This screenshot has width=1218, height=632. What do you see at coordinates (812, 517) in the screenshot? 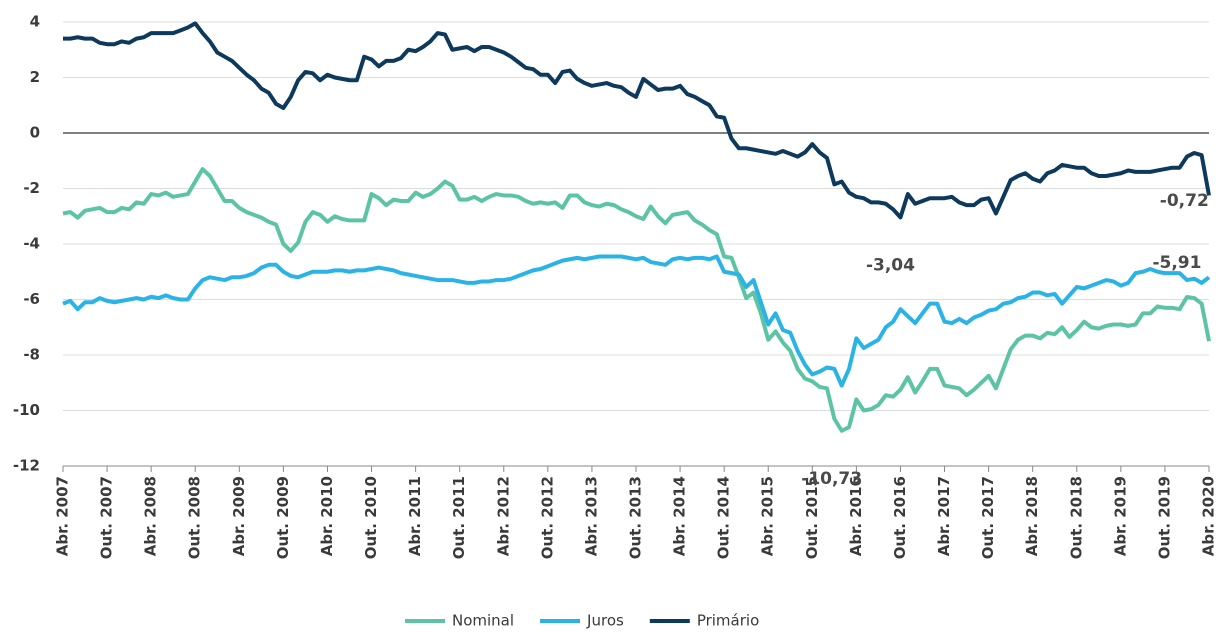
I see `x-tick-label: Out. 2015` at bounding box center [812, 517].